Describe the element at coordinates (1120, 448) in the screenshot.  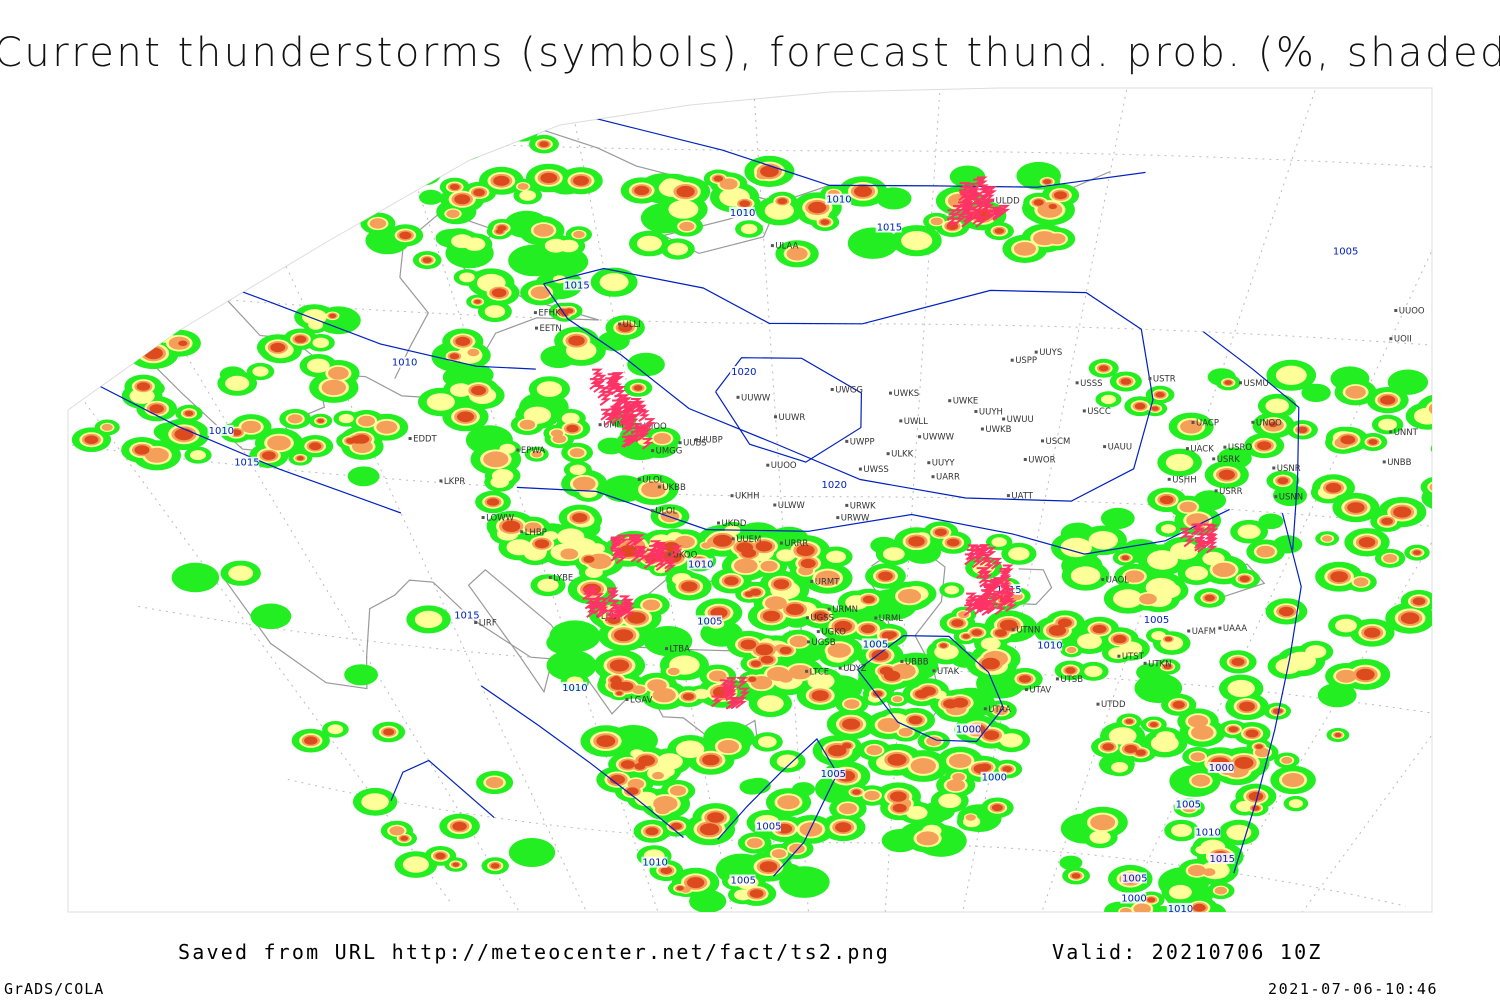
I see `station-label: UAUU` at that location.